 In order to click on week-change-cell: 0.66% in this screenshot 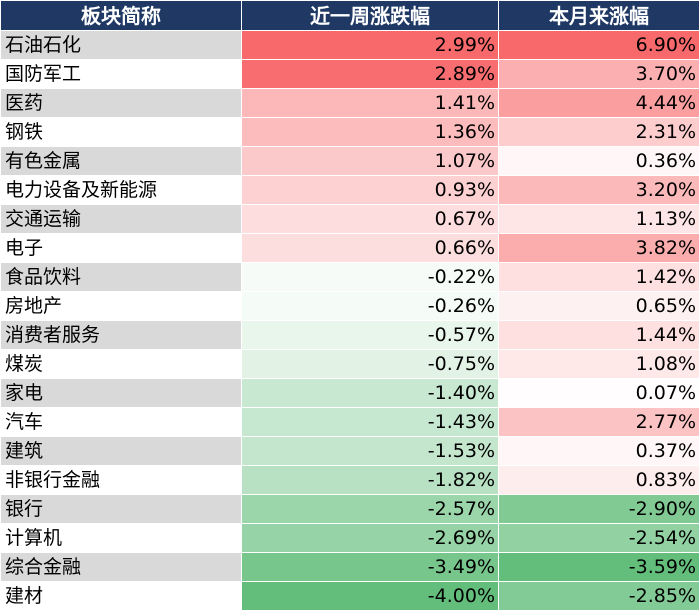, I will do `click(370, 248)`.